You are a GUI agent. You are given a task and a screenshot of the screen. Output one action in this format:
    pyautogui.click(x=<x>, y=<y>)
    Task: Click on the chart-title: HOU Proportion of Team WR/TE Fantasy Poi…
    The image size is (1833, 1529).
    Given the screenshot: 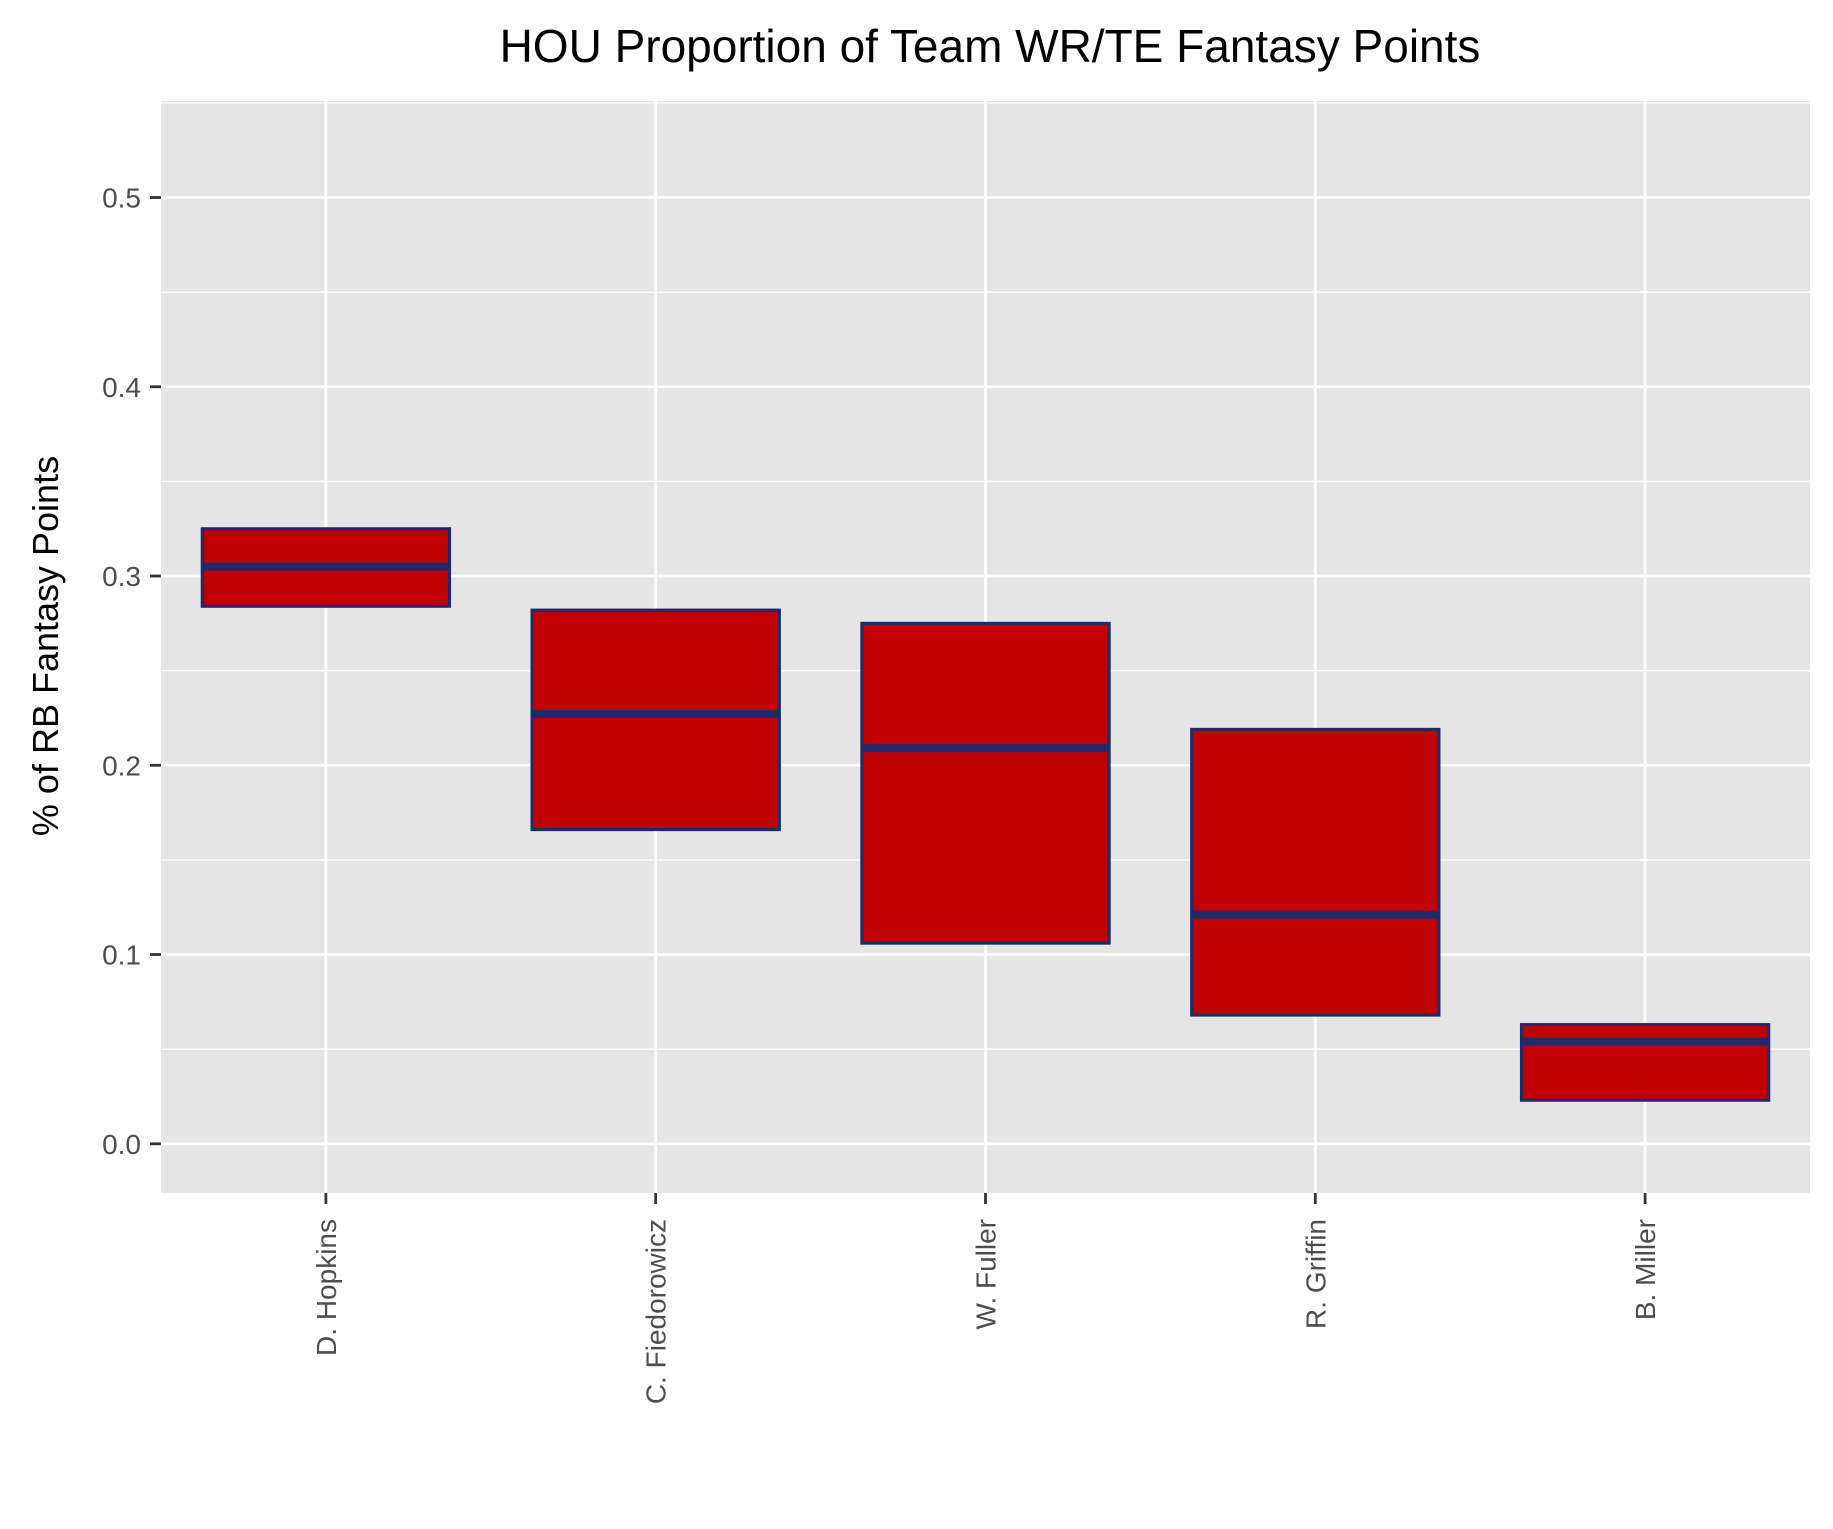 What is the action you would take?
    pyautogui.click(x=990, y=46)
    